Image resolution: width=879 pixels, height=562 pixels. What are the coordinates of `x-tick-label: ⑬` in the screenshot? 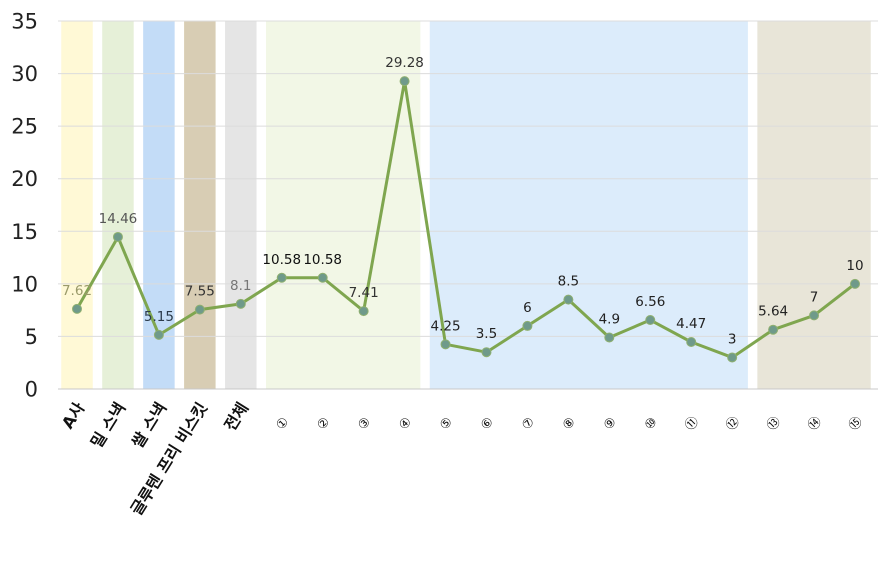 It's located at (774, 424).